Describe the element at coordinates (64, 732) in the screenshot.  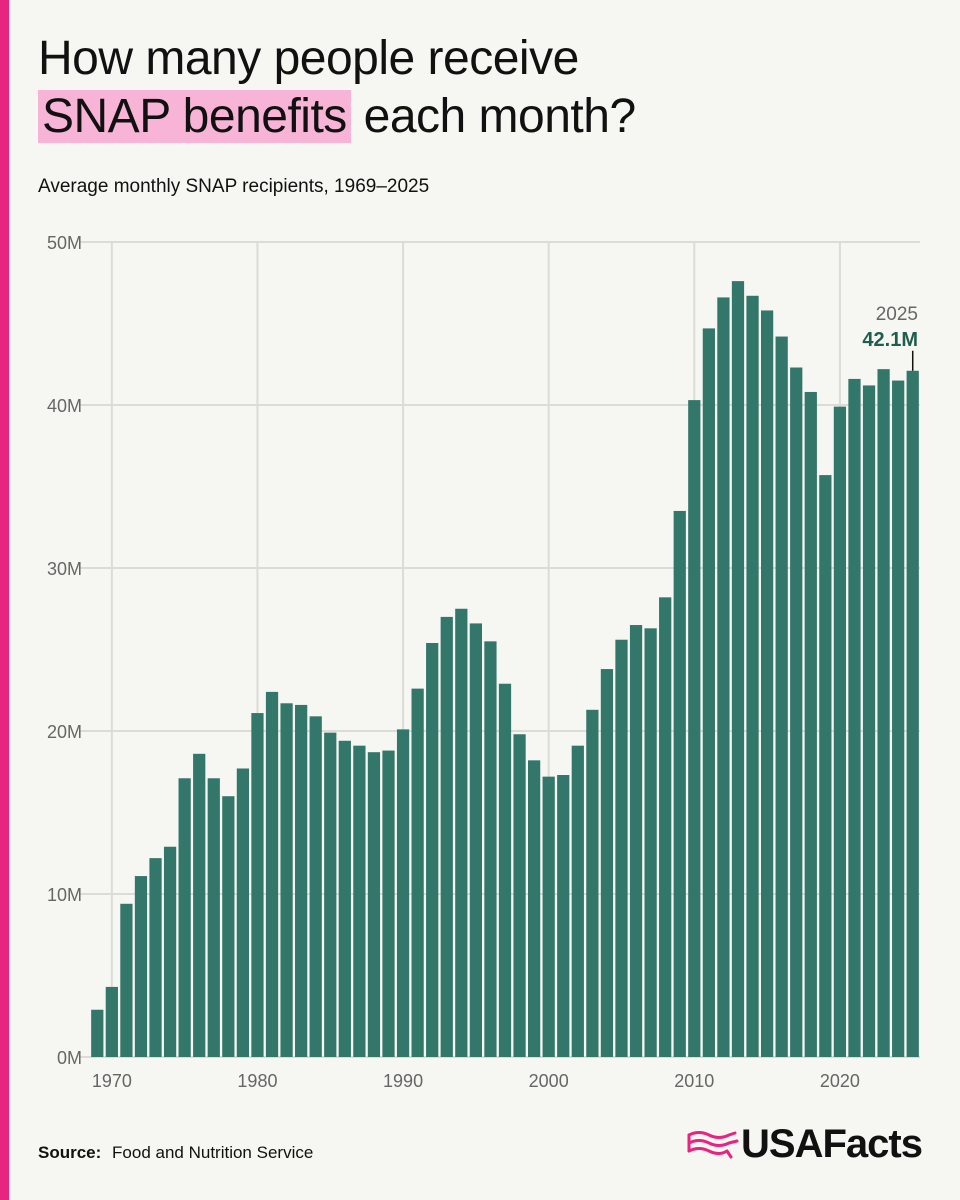
I see `y-tick-label: 20M` at that location.